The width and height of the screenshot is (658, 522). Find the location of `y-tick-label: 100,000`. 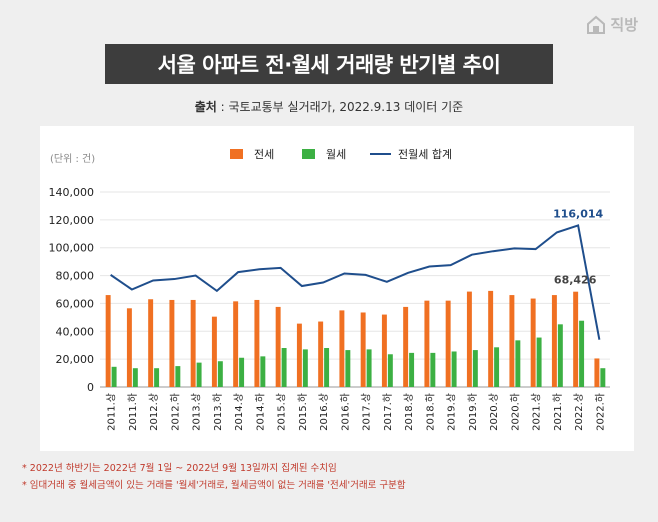

y-tick-label: 100,000 is located at coordinates (72, 248).